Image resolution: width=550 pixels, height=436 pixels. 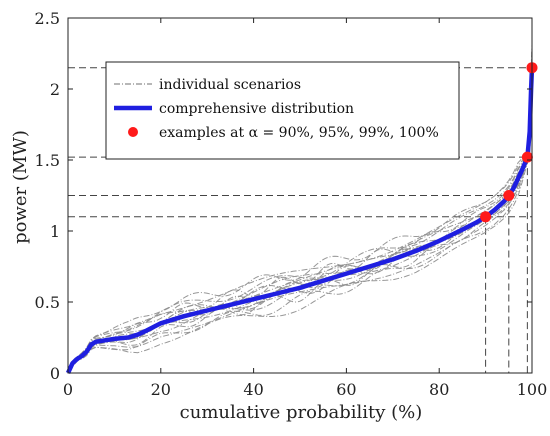 What do you see at coordinates (20, 187) in the screenshot?
I see `y-axis-title: power (MW)` at bounding box center [20, 187].